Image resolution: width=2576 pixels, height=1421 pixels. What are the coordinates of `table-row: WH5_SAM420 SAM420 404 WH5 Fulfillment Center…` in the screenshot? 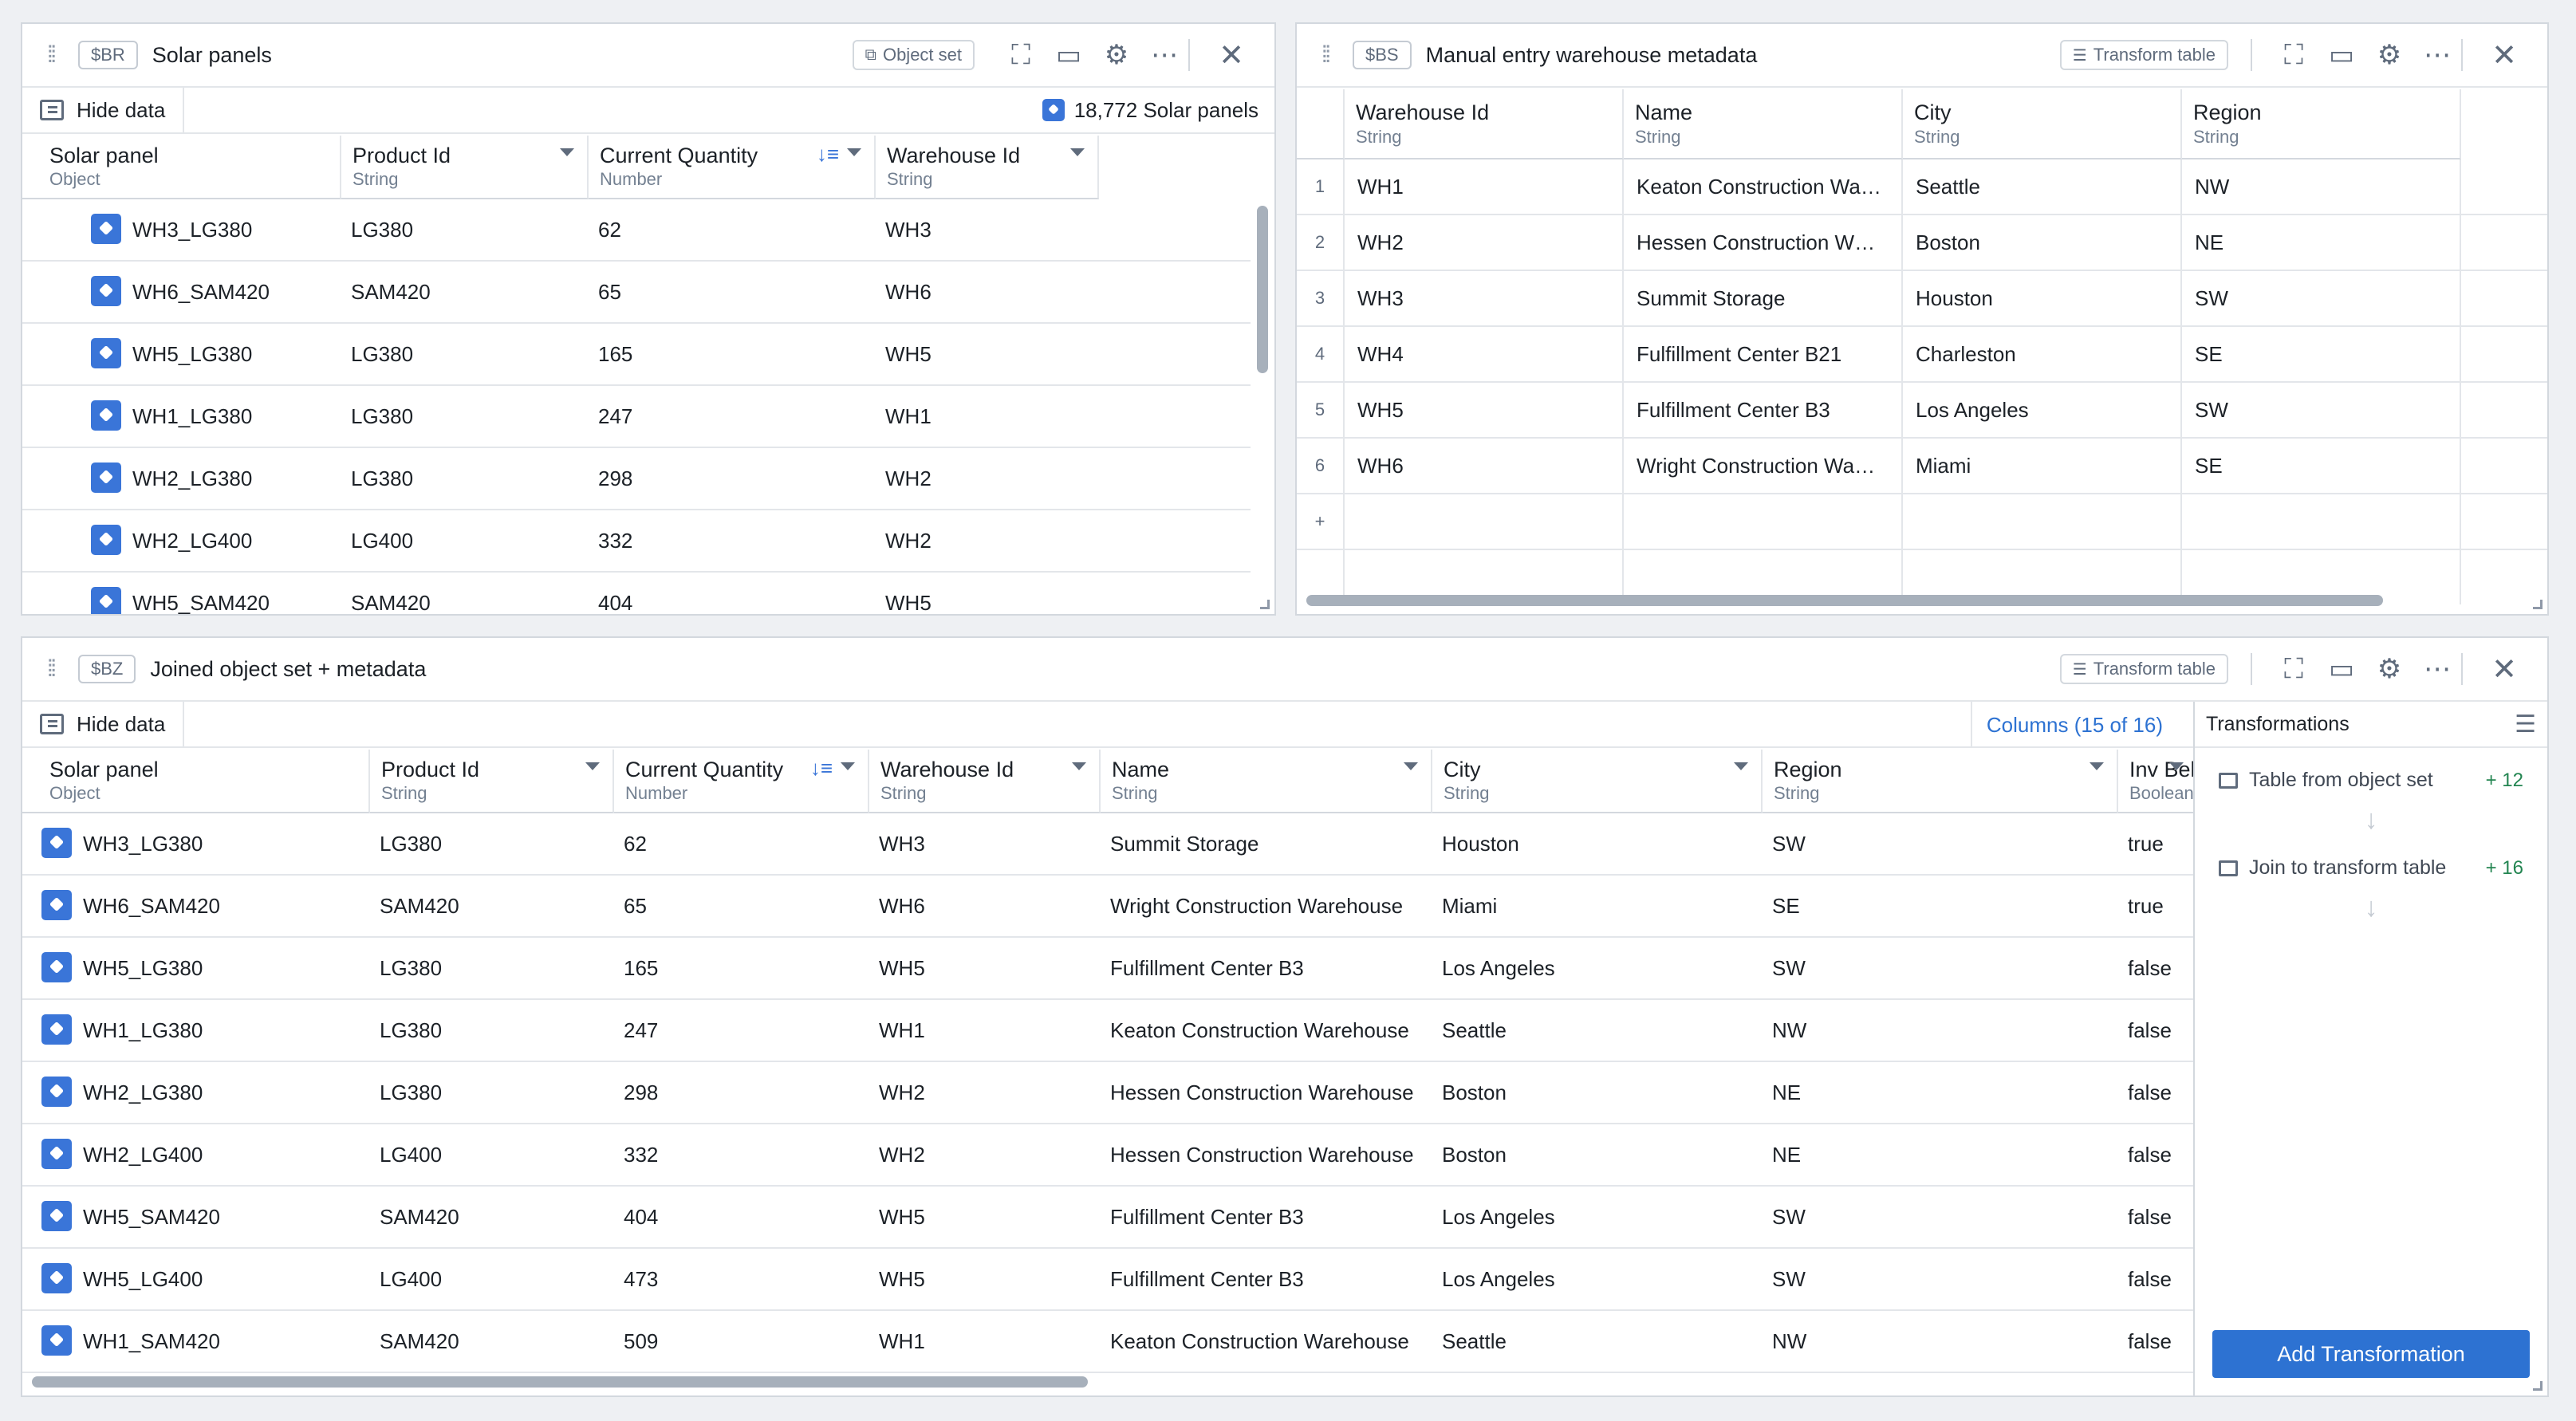 It's located at (1107, 1218).